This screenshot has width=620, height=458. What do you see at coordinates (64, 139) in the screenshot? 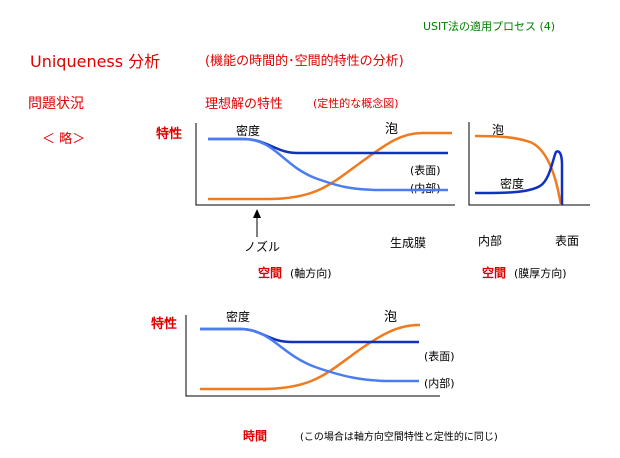
I see `omitted-note: ＜ 略＞` at bounding box center [64, 139].